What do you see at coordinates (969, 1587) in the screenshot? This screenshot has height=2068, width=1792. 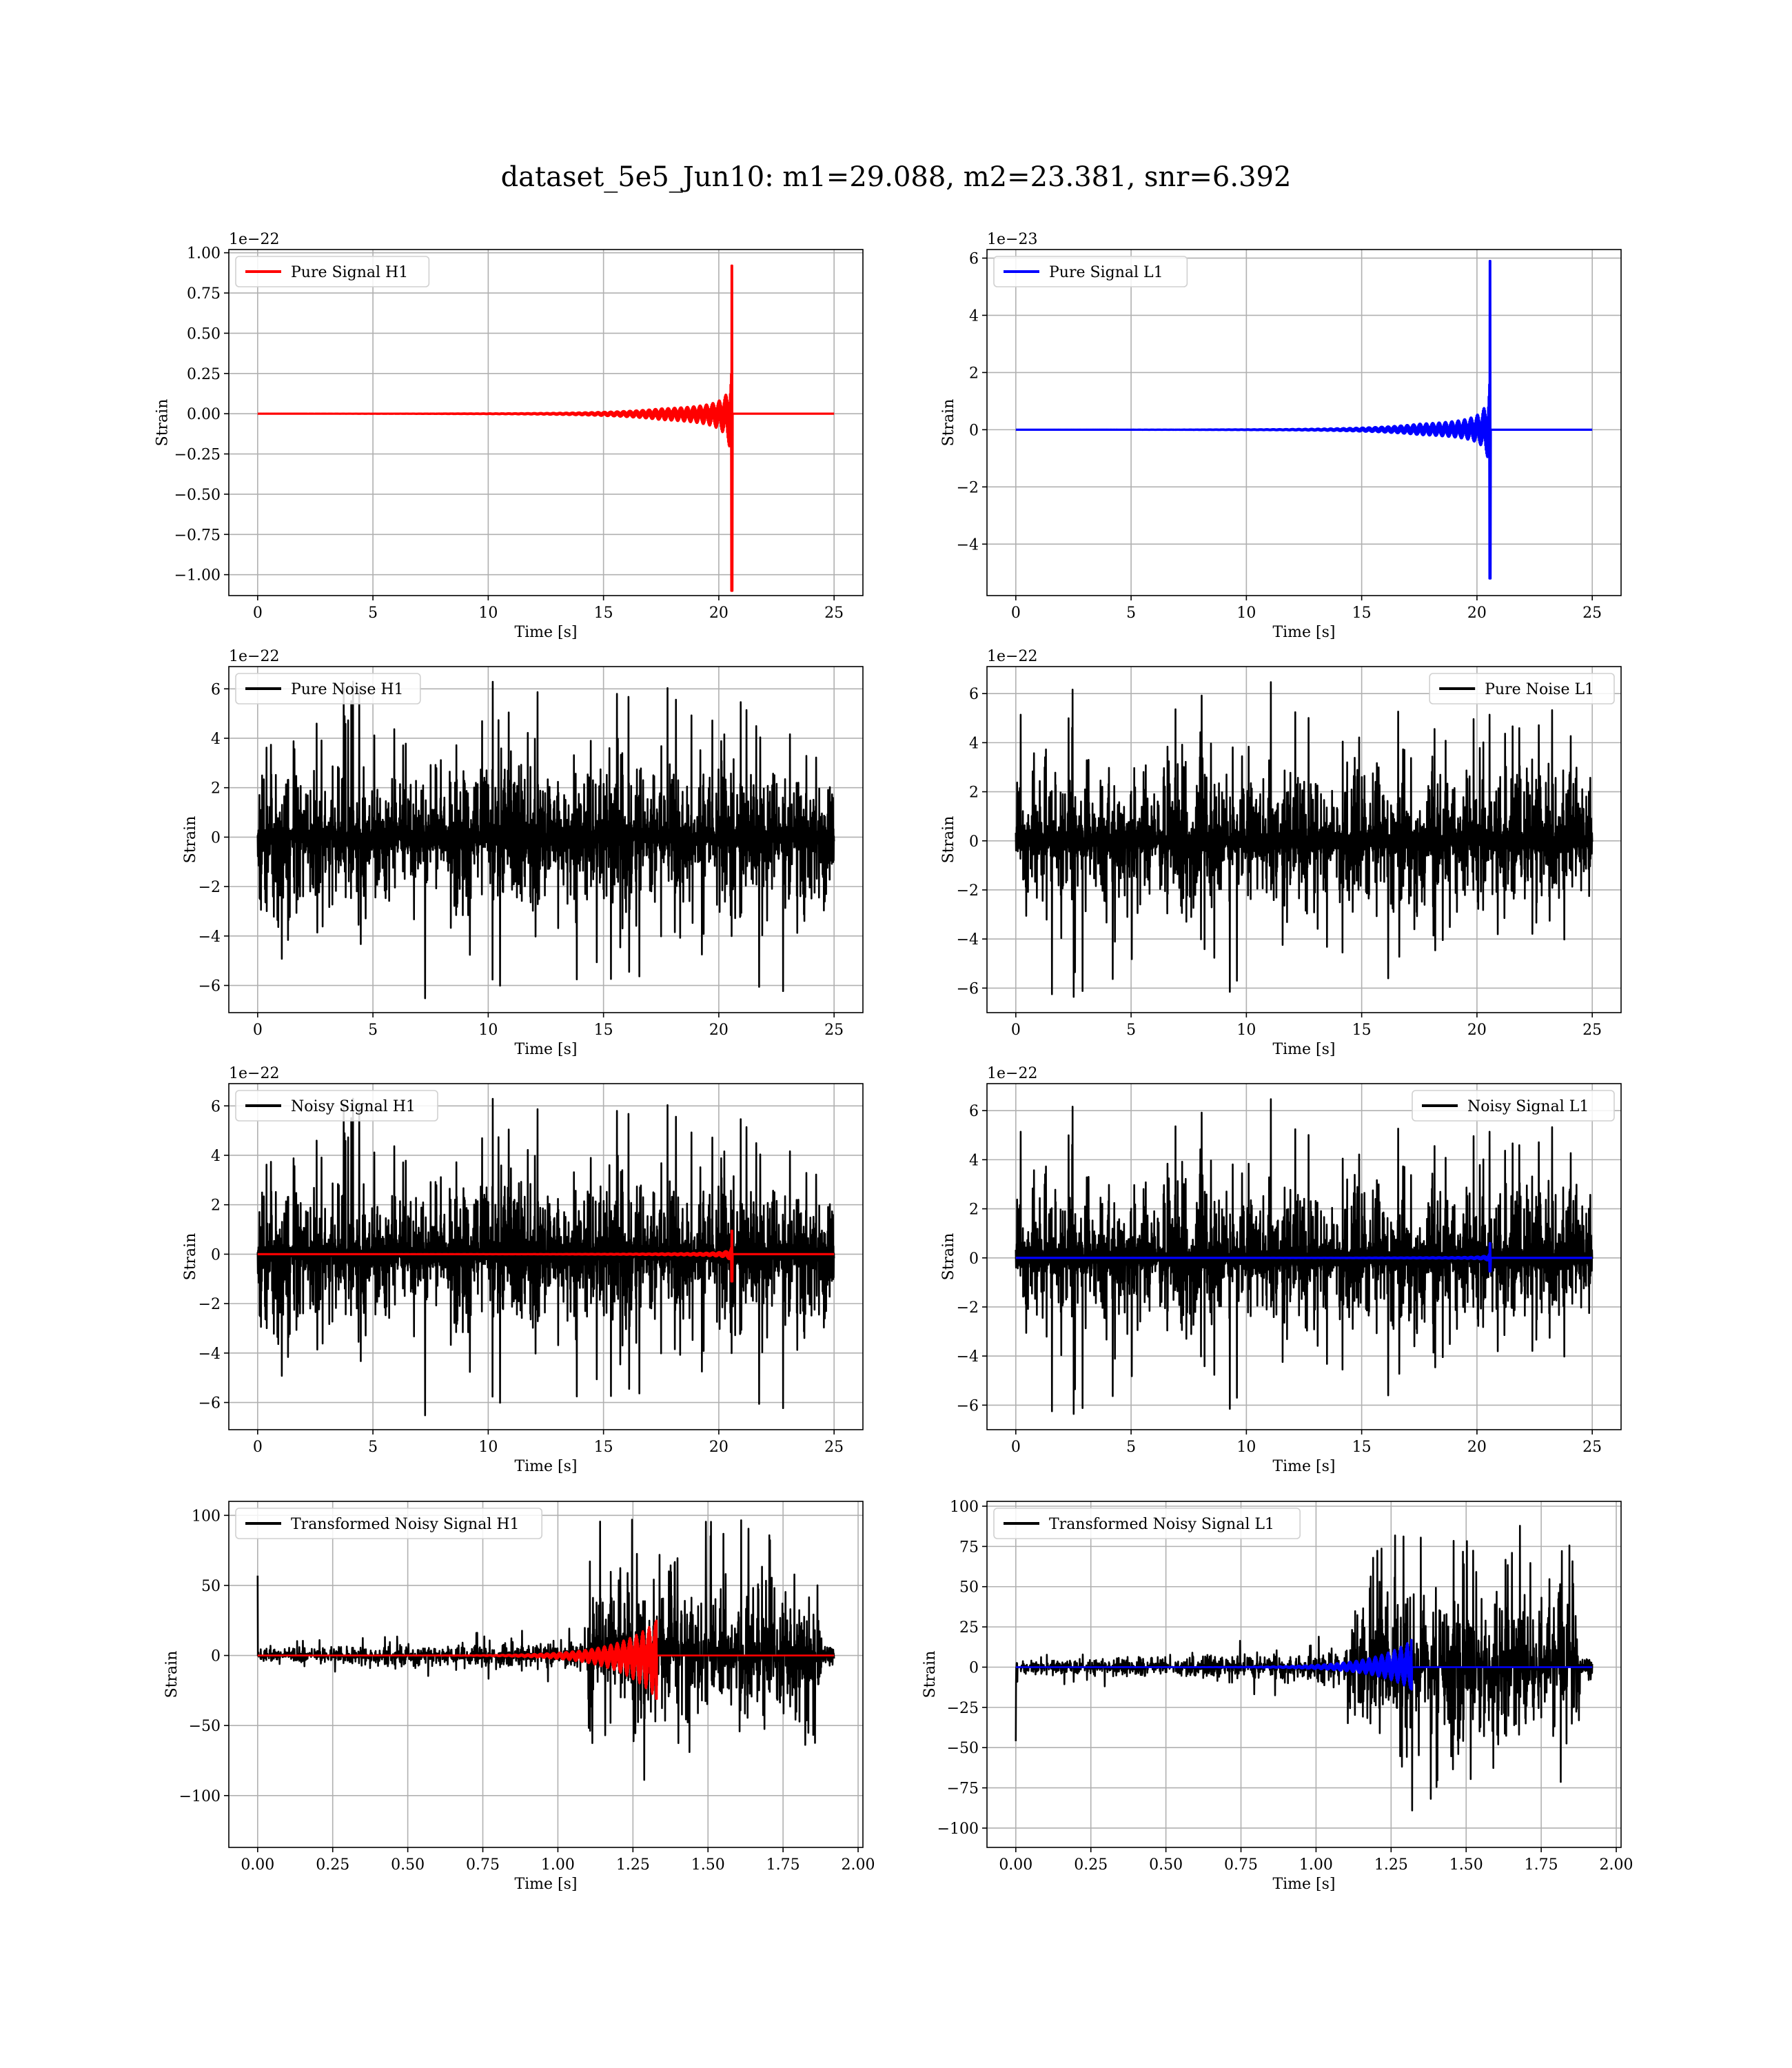 I see `y-tick-label: 50` at bounding box center [969, 1587].